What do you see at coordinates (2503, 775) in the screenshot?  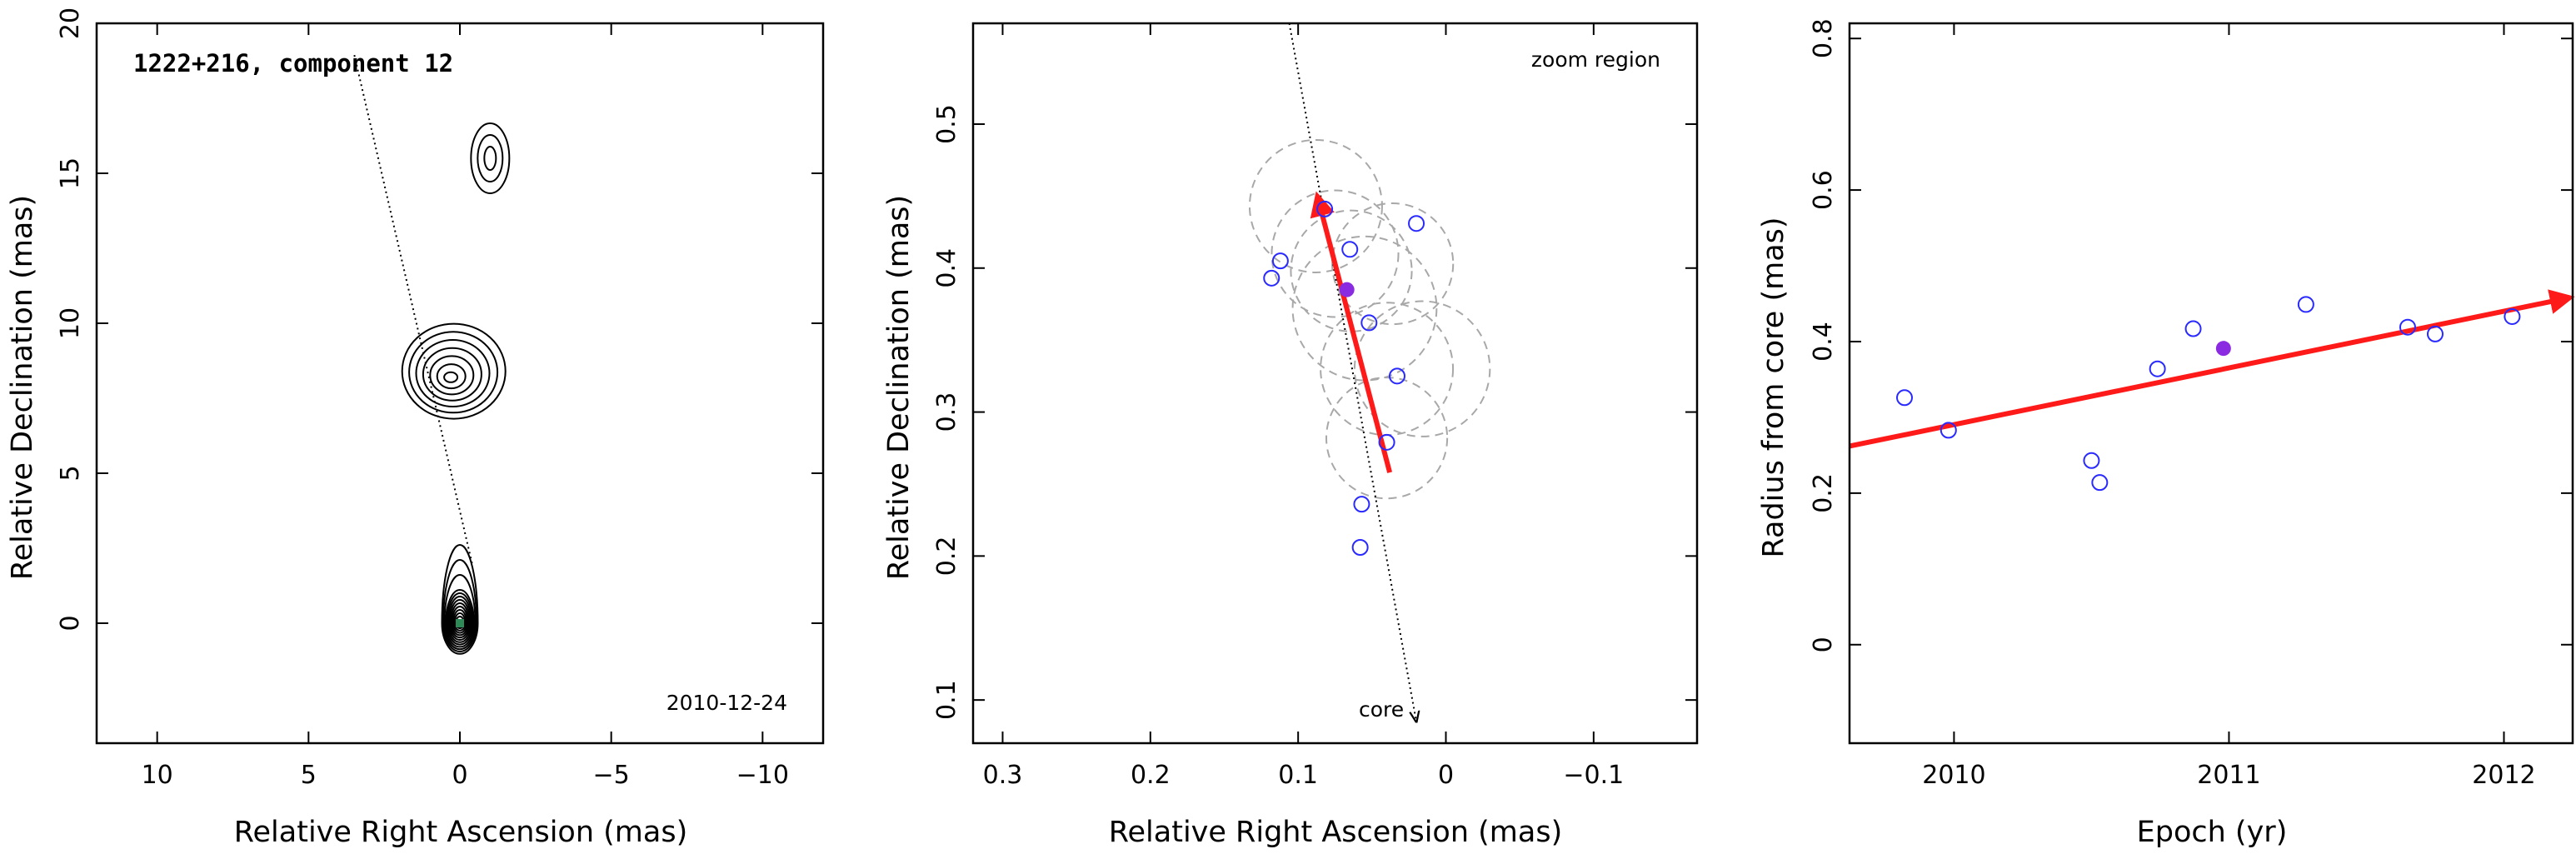 I see `radius-x-tick-label: 2012` at bounding box center [2503, 775].